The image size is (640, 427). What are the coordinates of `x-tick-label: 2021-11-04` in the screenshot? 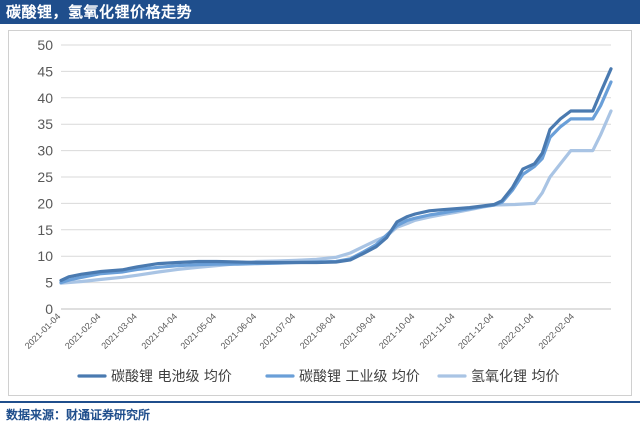 It's located at (437, 330).